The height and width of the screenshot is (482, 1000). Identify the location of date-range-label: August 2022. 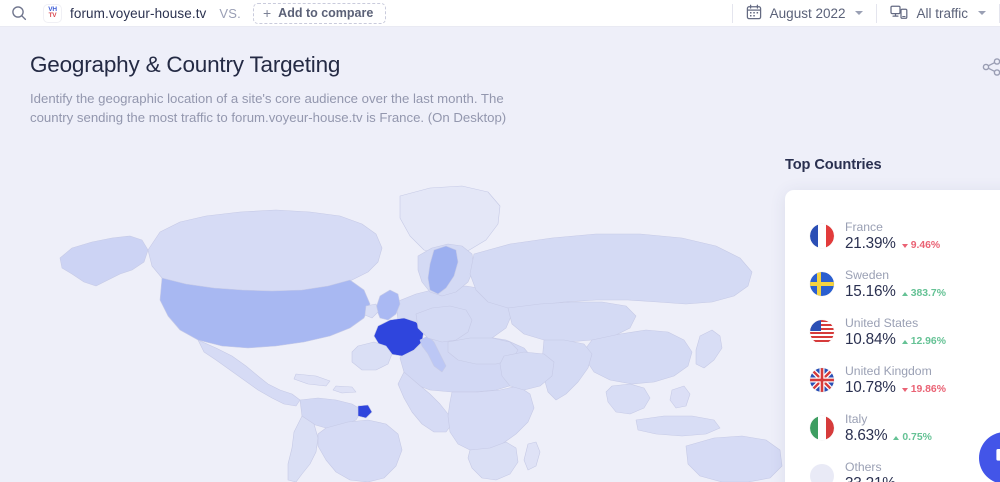
(807, 13).